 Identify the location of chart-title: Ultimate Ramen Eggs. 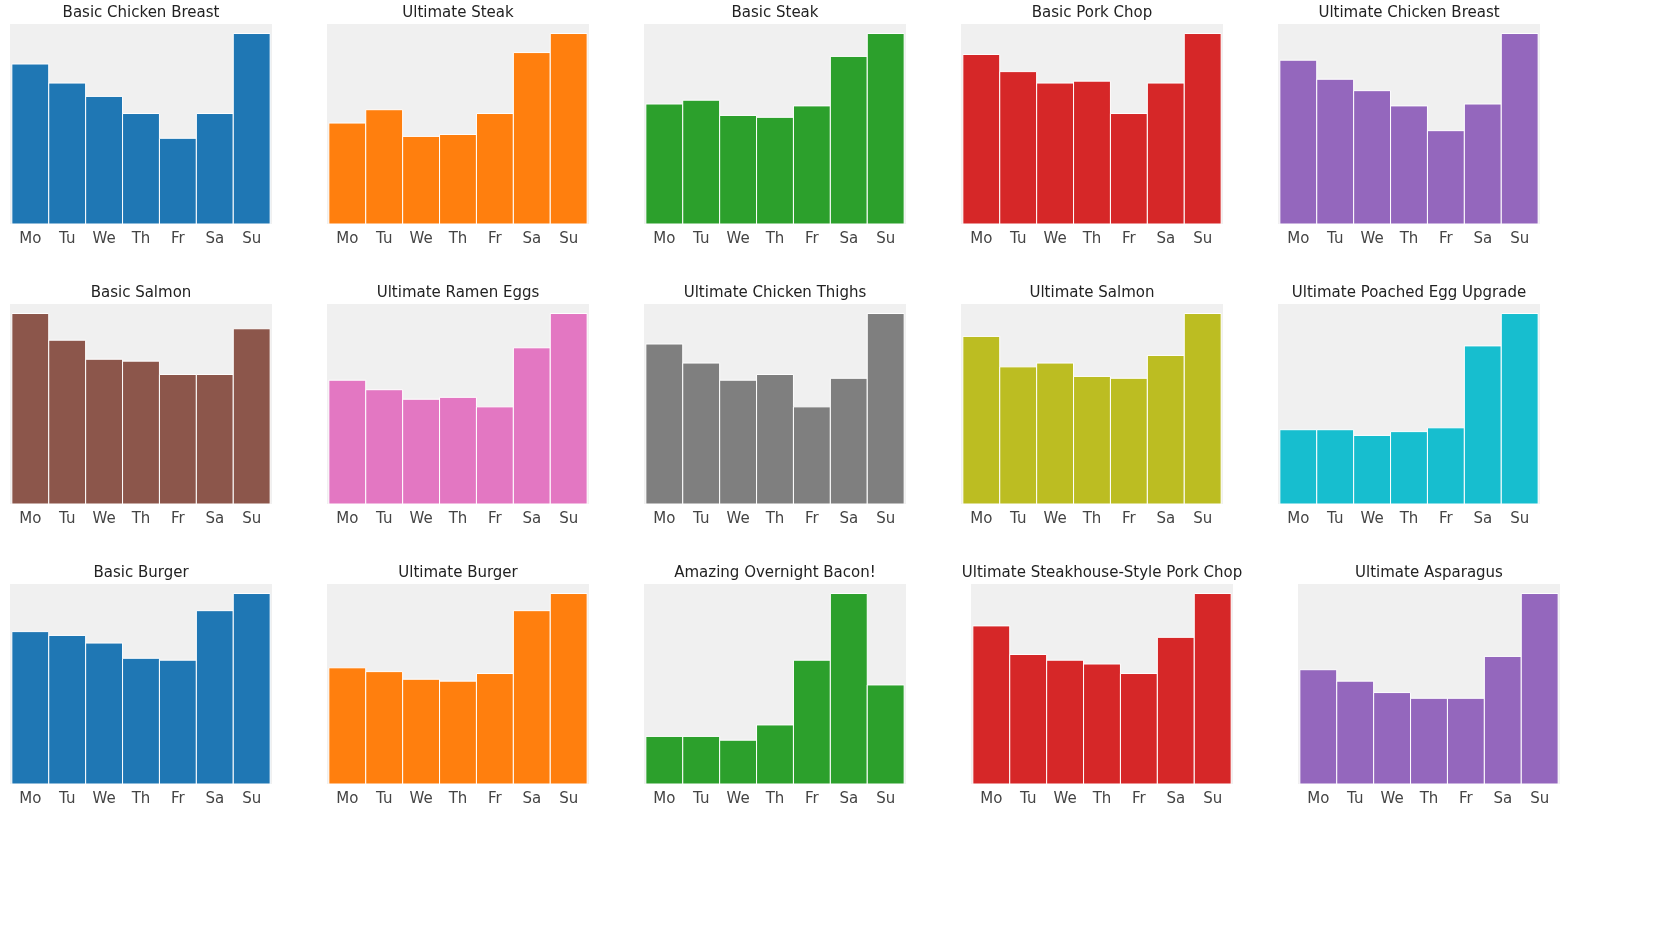
(458, 292).